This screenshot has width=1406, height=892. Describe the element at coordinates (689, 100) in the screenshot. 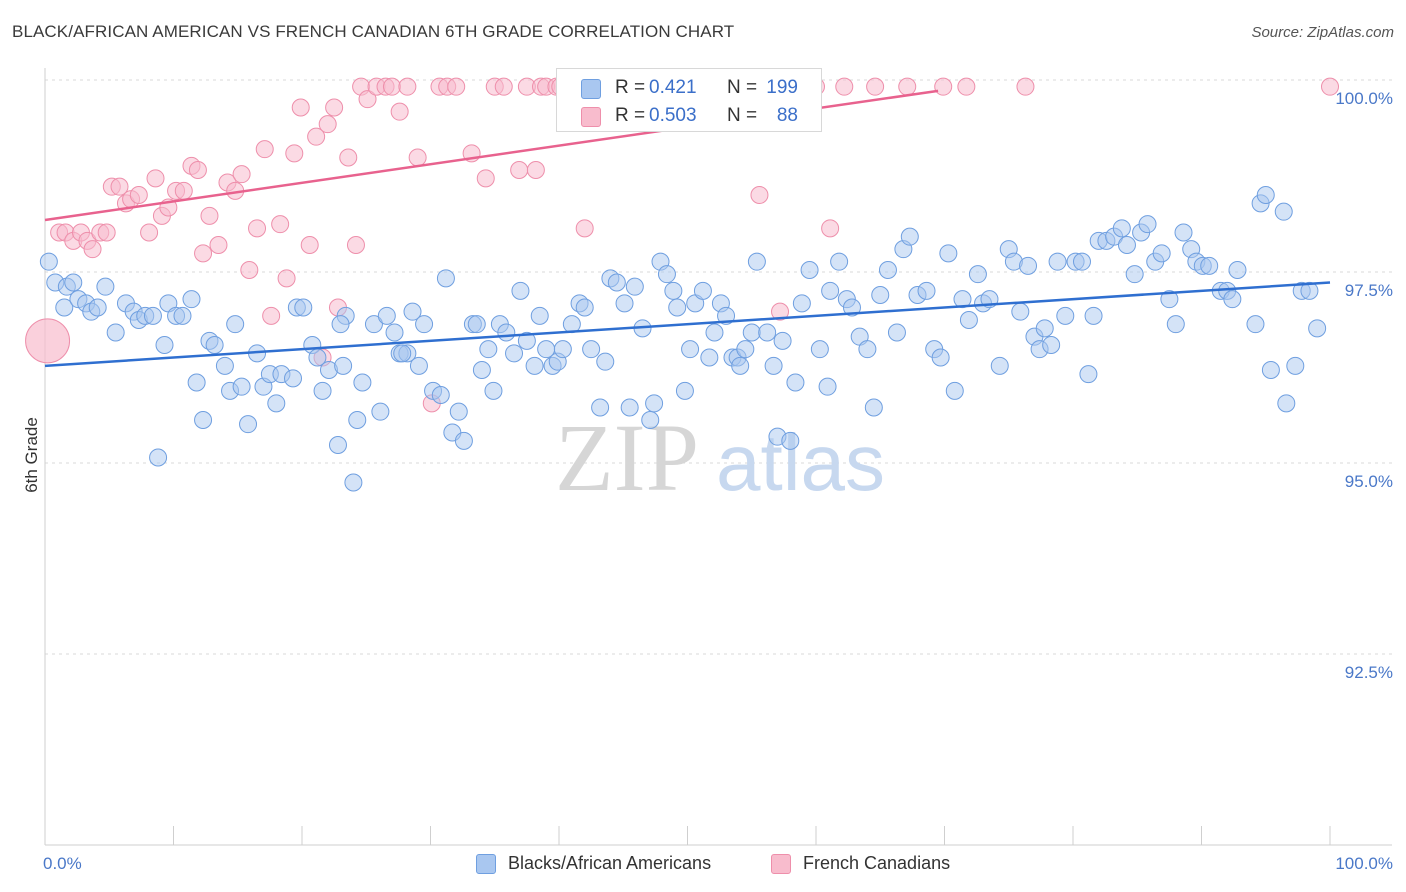

I see `stats-legend: R = 0.421 N = 199 R = 0.503 N = 88` at that location.